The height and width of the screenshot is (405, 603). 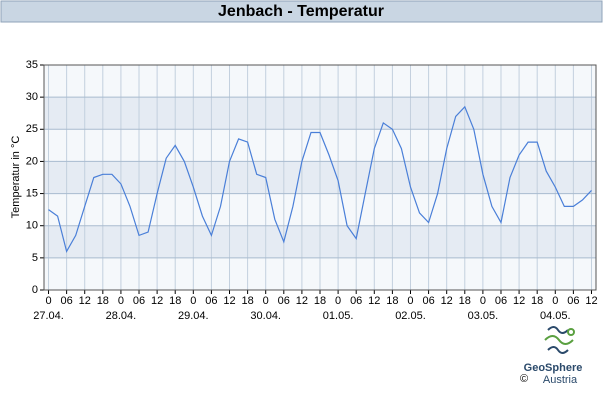 I want to click on date-label: 04.05., so click(x=555, y=316).